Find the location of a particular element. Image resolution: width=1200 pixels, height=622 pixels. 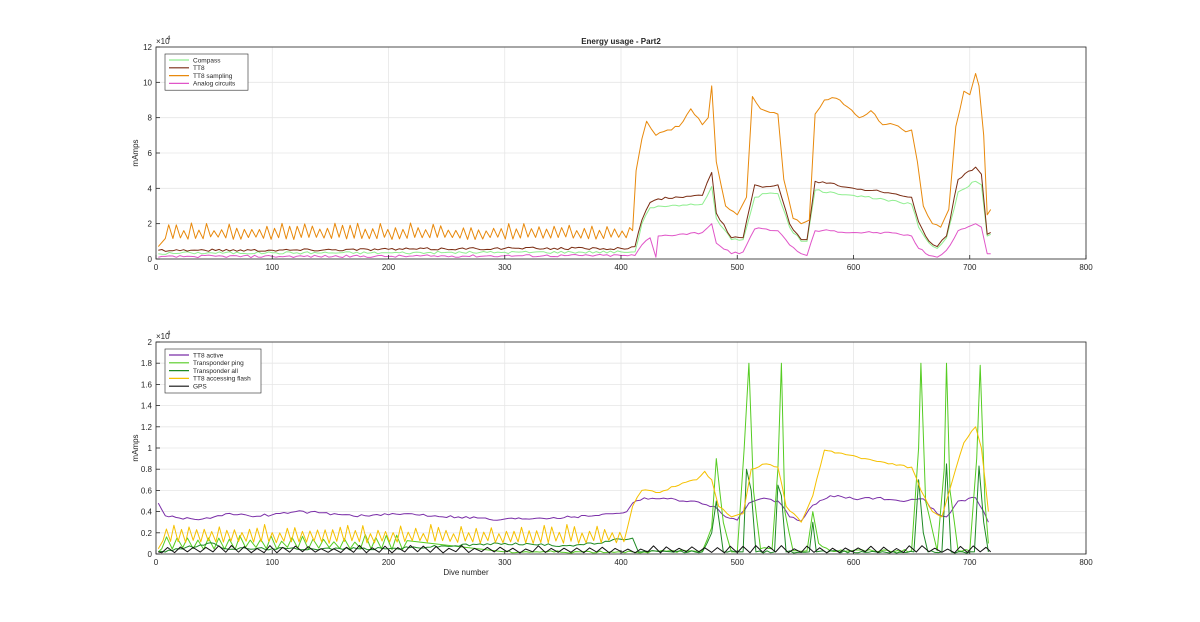

legend-label: TT8 active is located at coordinates (208, 355).